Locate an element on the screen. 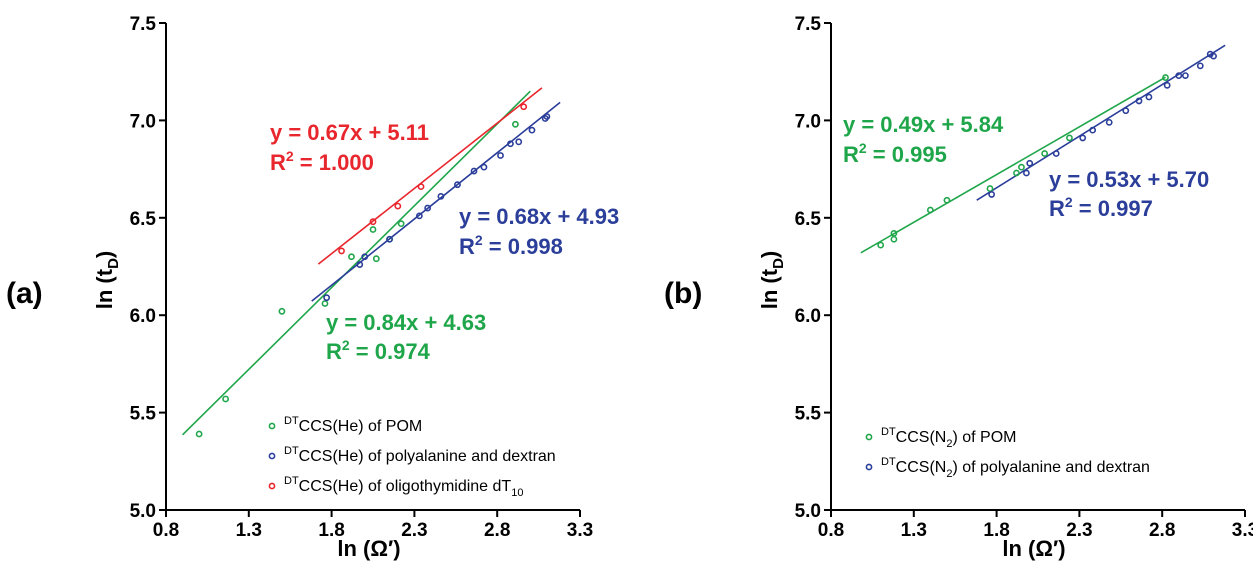  legend-entry-pom-n2: DTCCS(N2) of POM is located at coordinates (948, 438).